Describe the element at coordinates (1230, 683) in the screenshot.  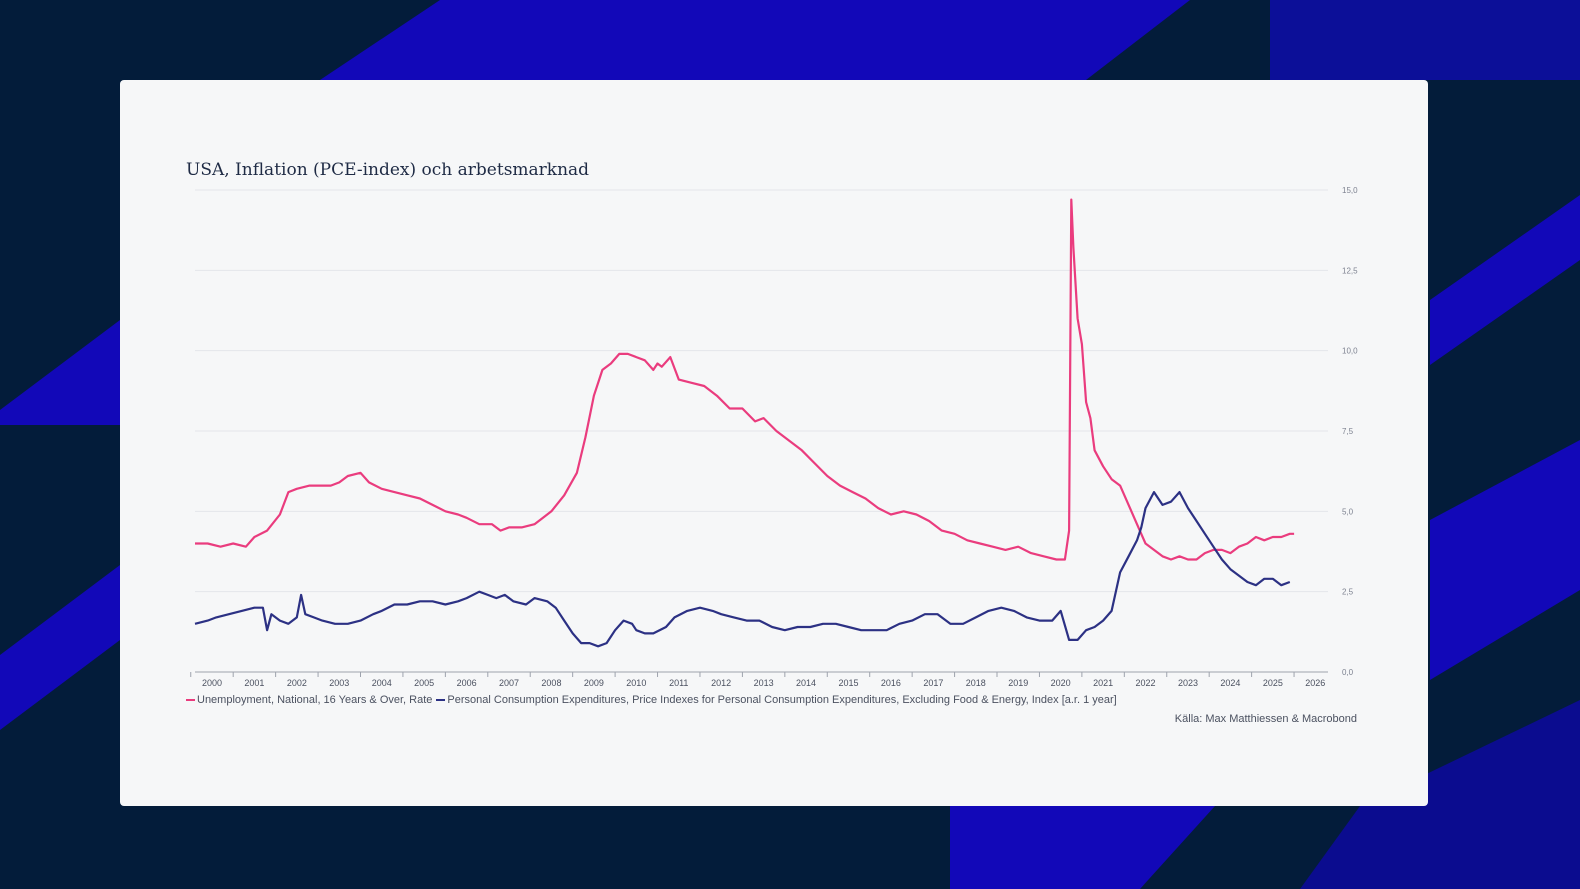
I see `x-tick-label: 2024` at that location.